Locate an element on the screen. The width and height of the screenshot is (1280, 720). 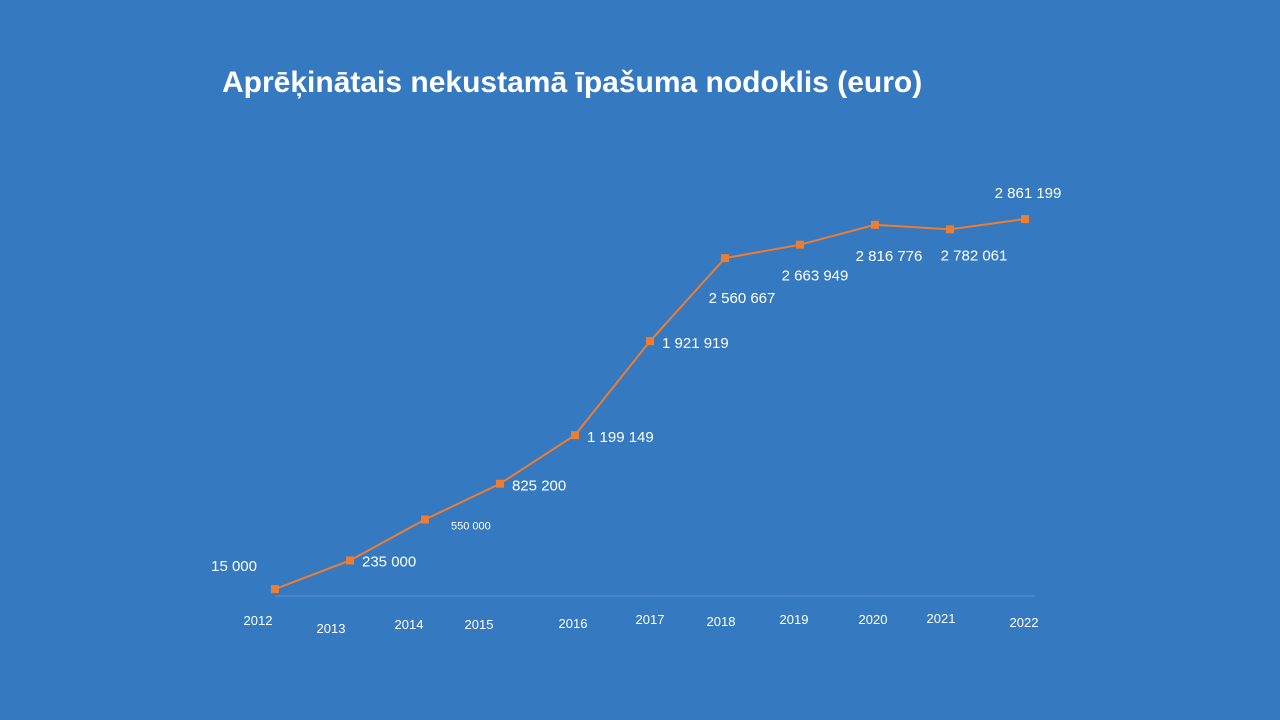
data-label-2012: 15 000 is located at coordinates (234, 566).